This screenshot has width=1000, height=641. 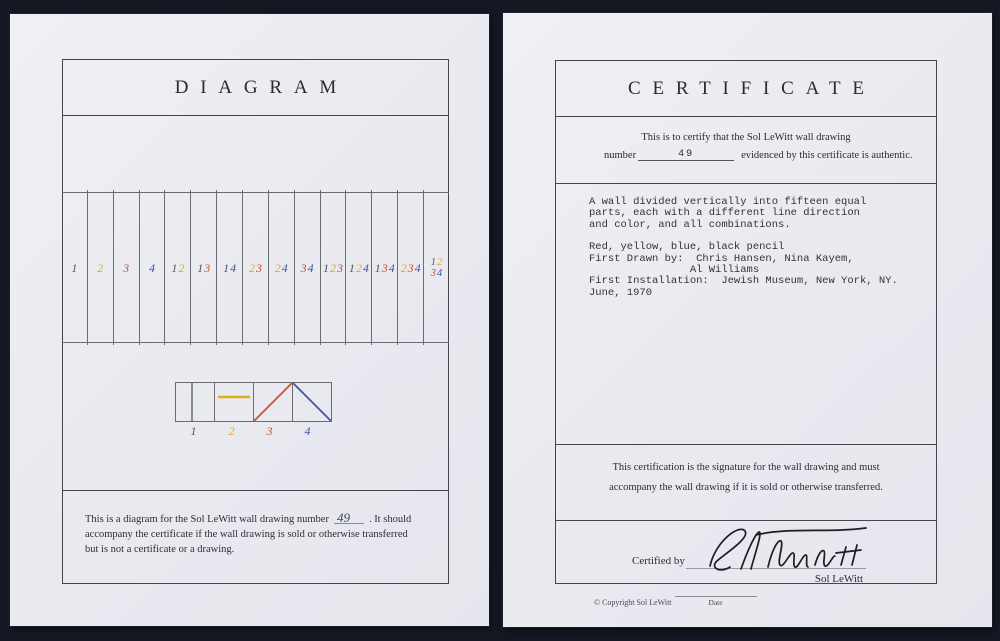 I want to click on certificate-title: CERTIFICATE, so click(x=746, y=89).